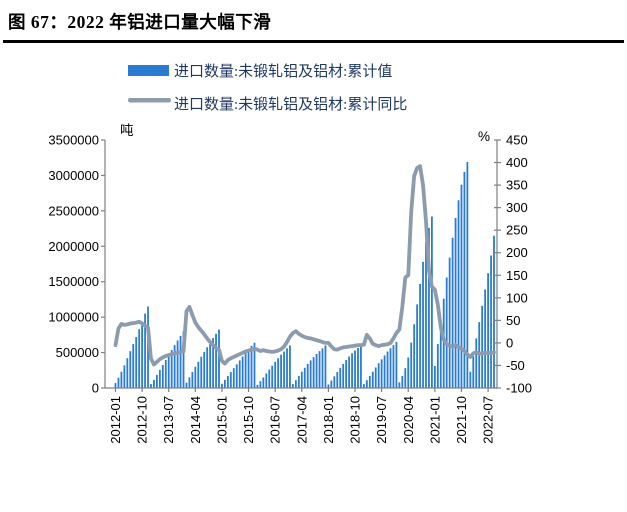 This screenshot has width=627, height=512. I want to click on left-axis-tick-label: 500000, so click(77, 352).